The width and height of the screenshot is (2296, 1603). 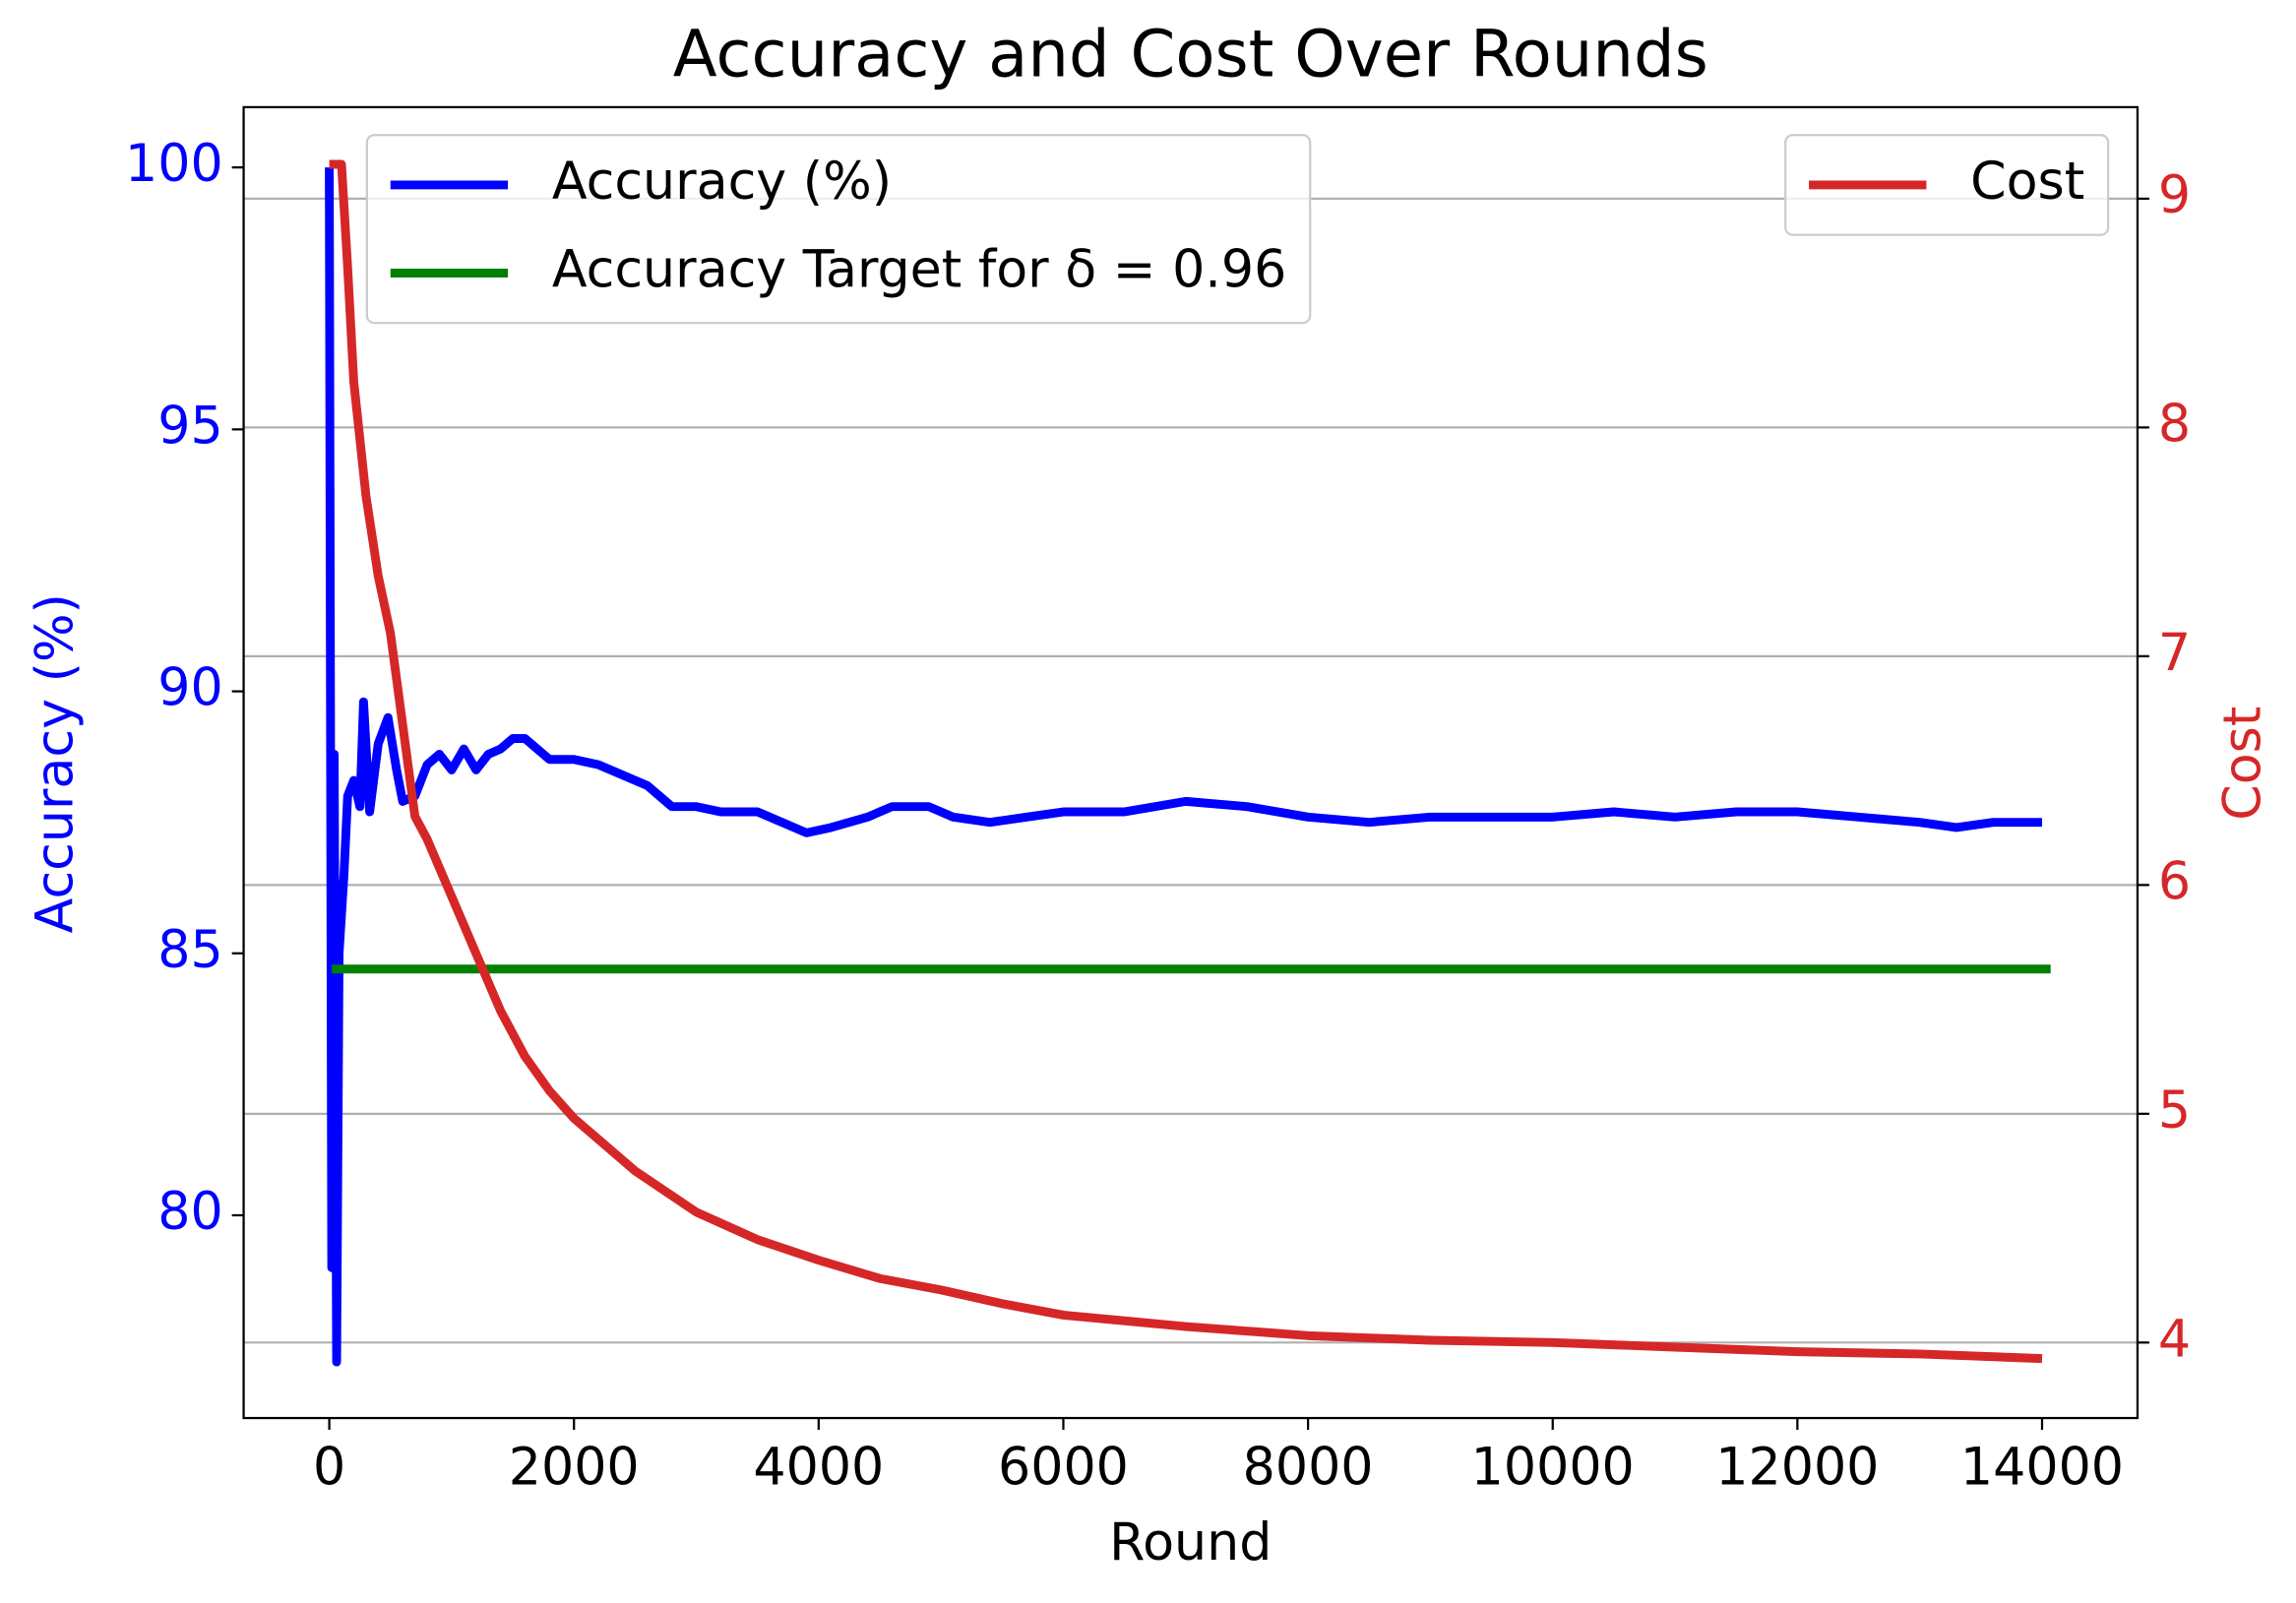 What do you see at coordinates (2174, 424) in the screenshot?
I see `y2-tick-label: 8` at bounding box center [2174, 424].